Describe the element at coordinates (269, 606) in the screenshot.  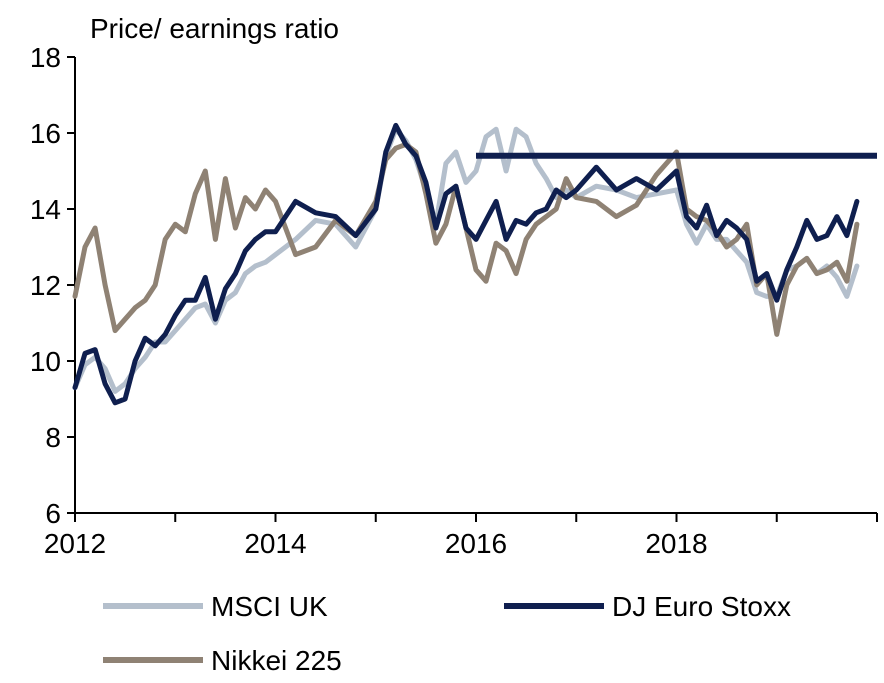
I see `legend-label-msci-uk: MSCI UK` at that location.